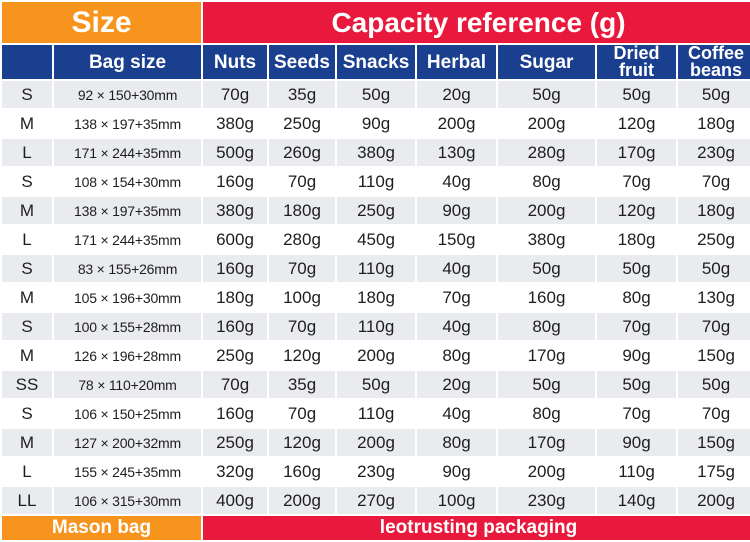 Image resolution: width=750 pixels, height=542 pixels. What do you see at coordinates (235, 471) in the screenshot?
I see `cell-nuts: 320g` at bounding box center [235, 471].